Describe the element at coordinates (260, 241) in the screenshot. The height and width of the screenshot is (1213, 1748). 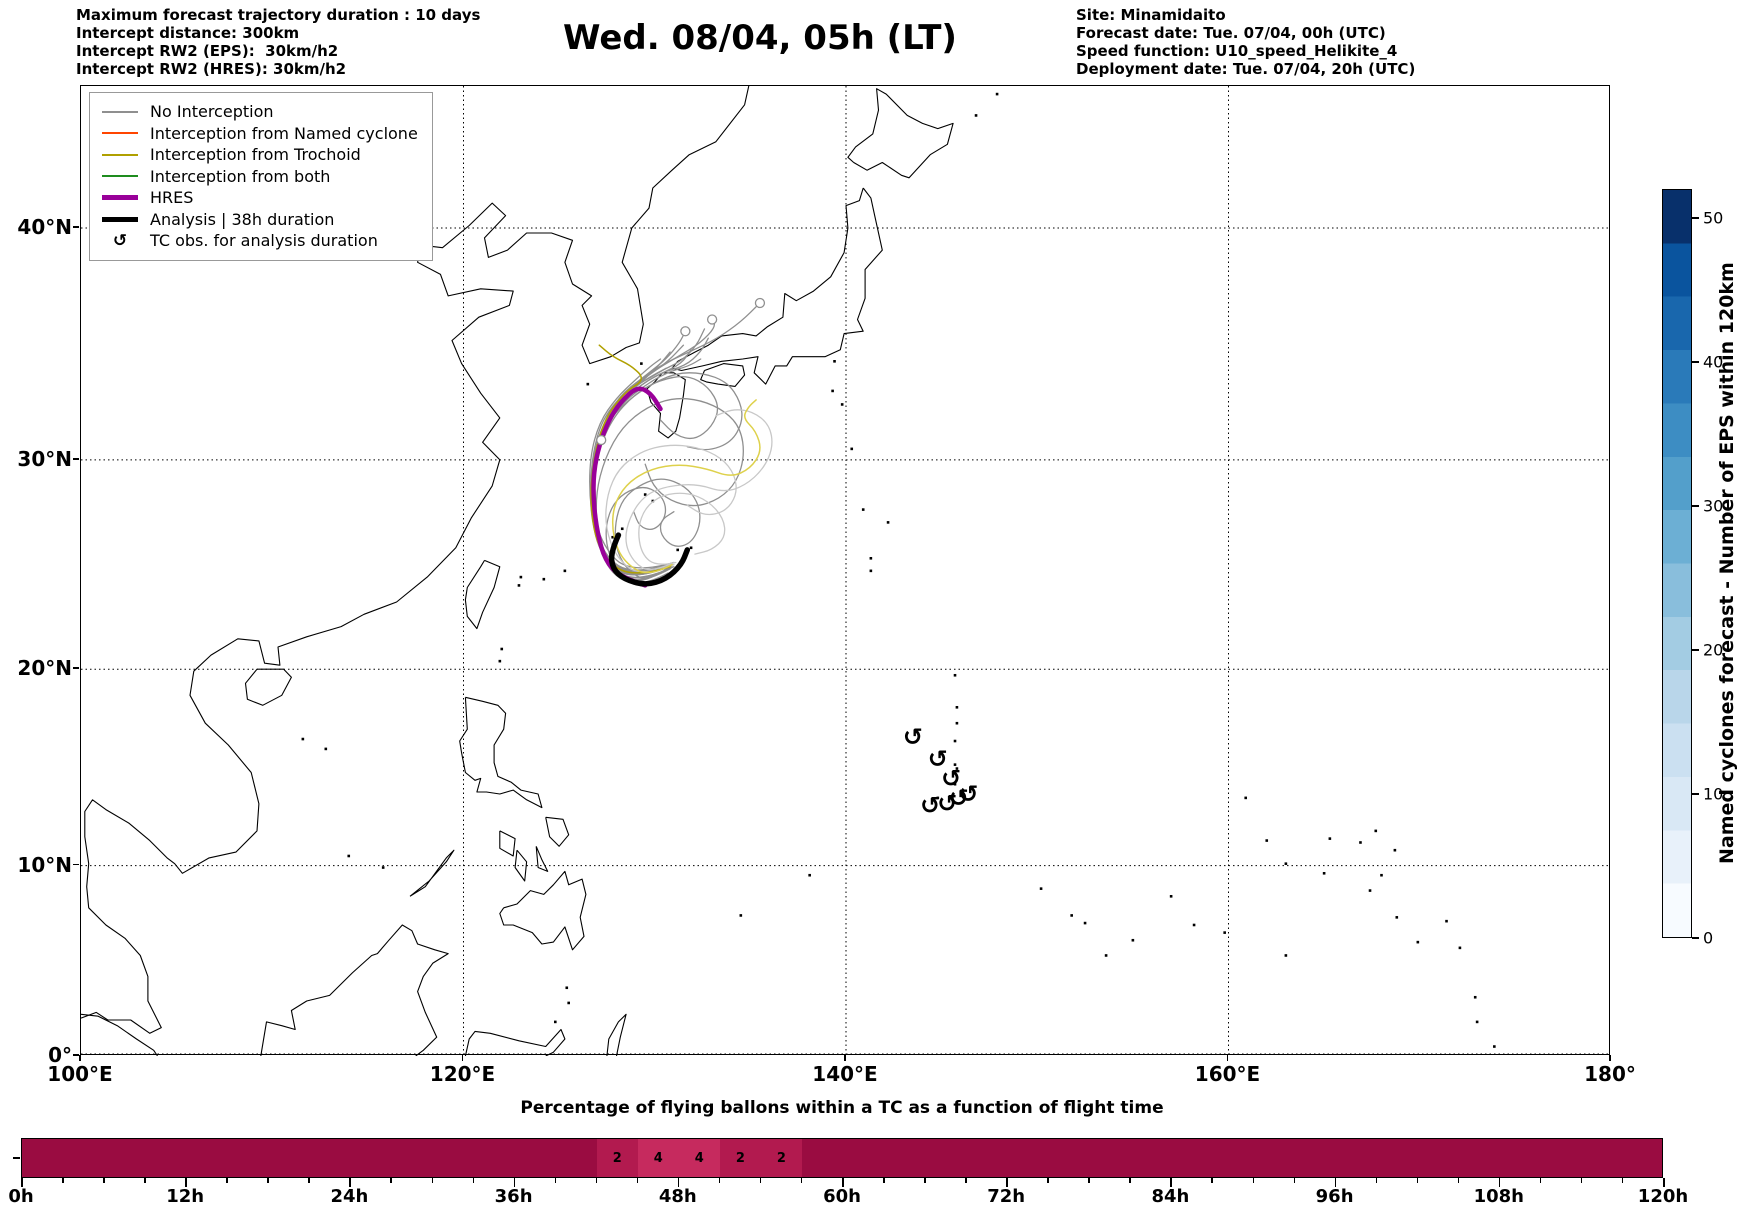
I see `legend-item: ↺ TC obs. for analysis duration` at that location.